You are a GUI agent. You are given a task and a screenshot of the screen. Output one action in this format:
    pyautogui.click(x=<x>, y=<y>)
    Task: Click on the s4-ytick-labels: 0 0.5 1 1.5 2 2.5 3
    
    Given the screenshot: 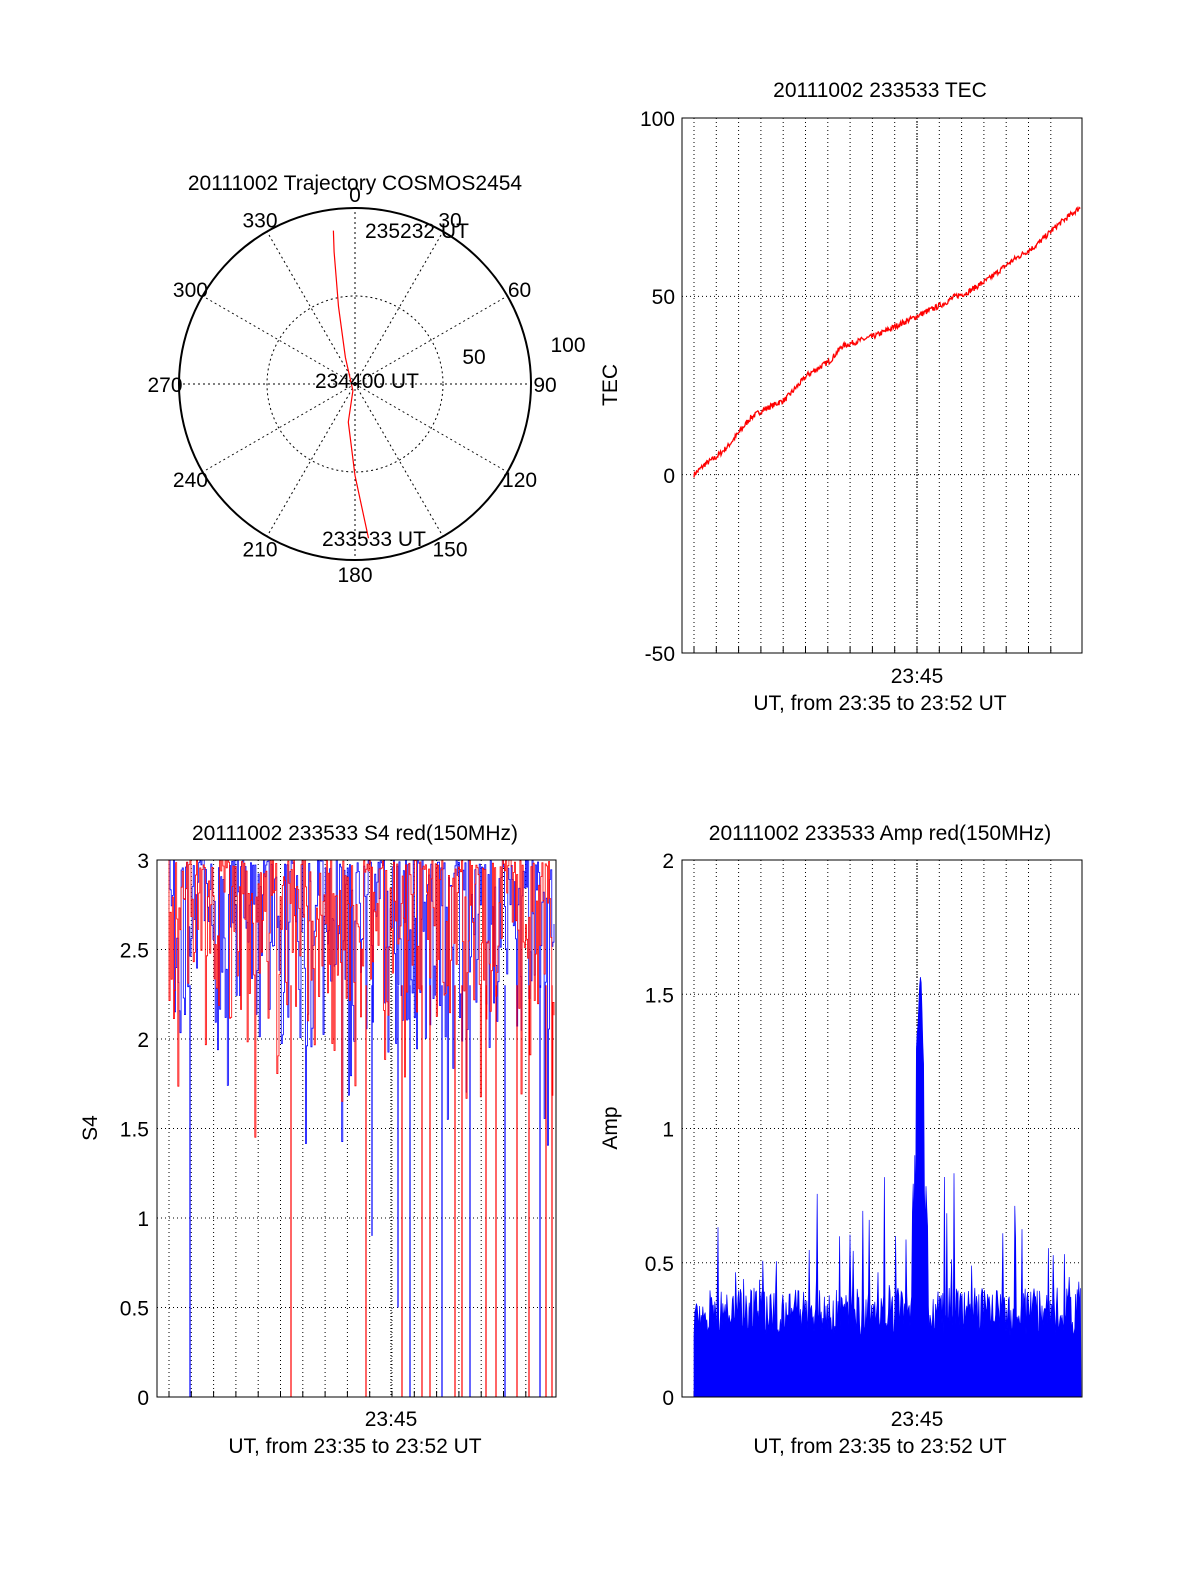 What is the action you would take?
    pyautogui.click(x=134, y=1130)
    